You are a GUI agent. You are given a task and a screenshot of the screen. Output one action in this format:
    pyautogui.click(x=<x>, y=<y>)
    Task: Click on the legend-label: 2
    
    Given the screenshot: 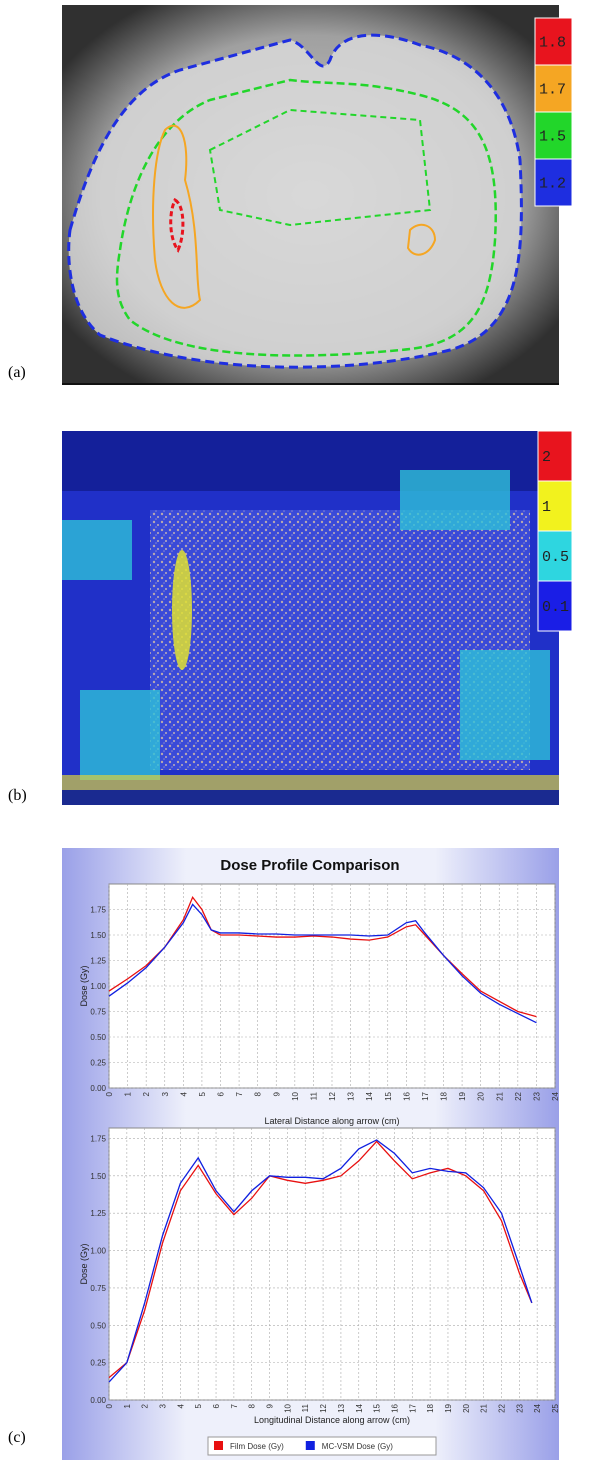 What is the action you would take?
    pyautogui.click(x=546, y=457)
    